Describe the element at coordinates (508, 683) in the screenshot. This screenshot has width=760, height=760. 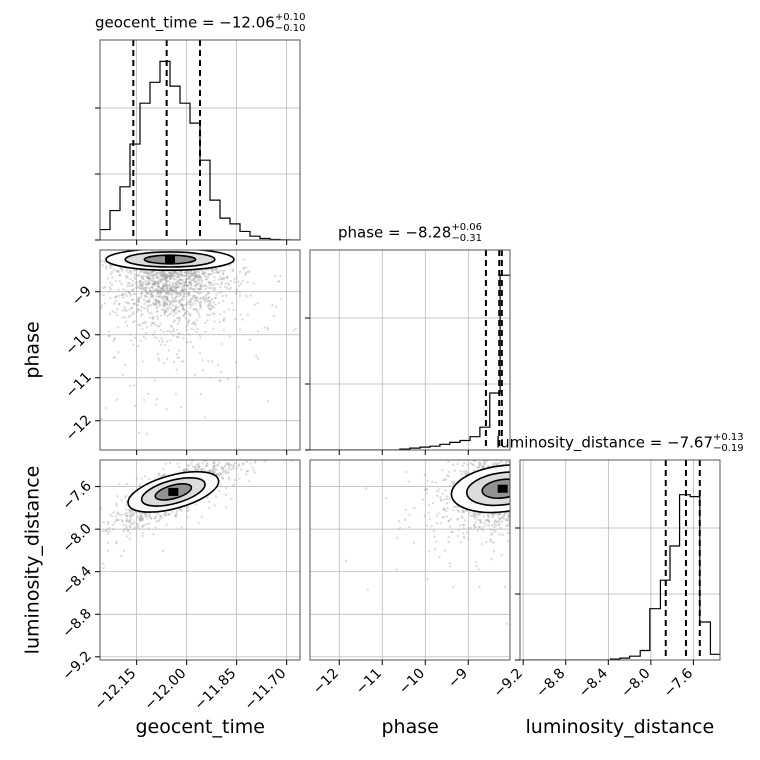
I see `tick-label-luminosity_distance-0: −9.2` at that location.